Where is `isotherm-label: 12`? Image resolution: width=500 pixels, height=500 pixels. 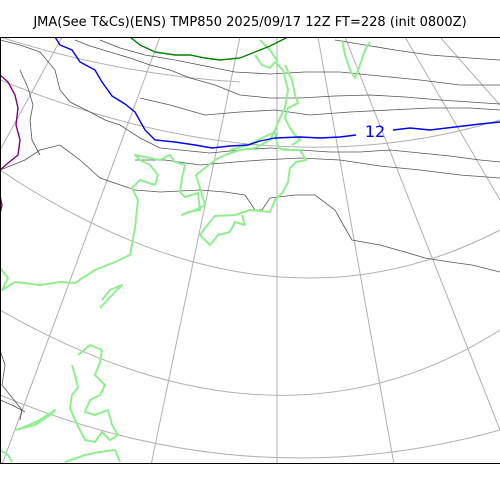 isotherm-label: 12 is located at coordinates (375, 131).